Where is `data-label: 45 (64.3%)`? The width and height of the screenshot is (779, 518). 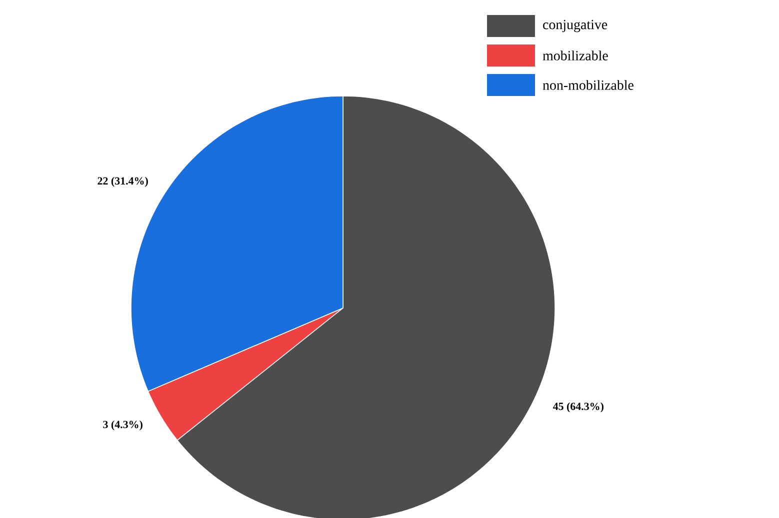 data-label: 45 (64.3%) is located at coordinates (578, 407).